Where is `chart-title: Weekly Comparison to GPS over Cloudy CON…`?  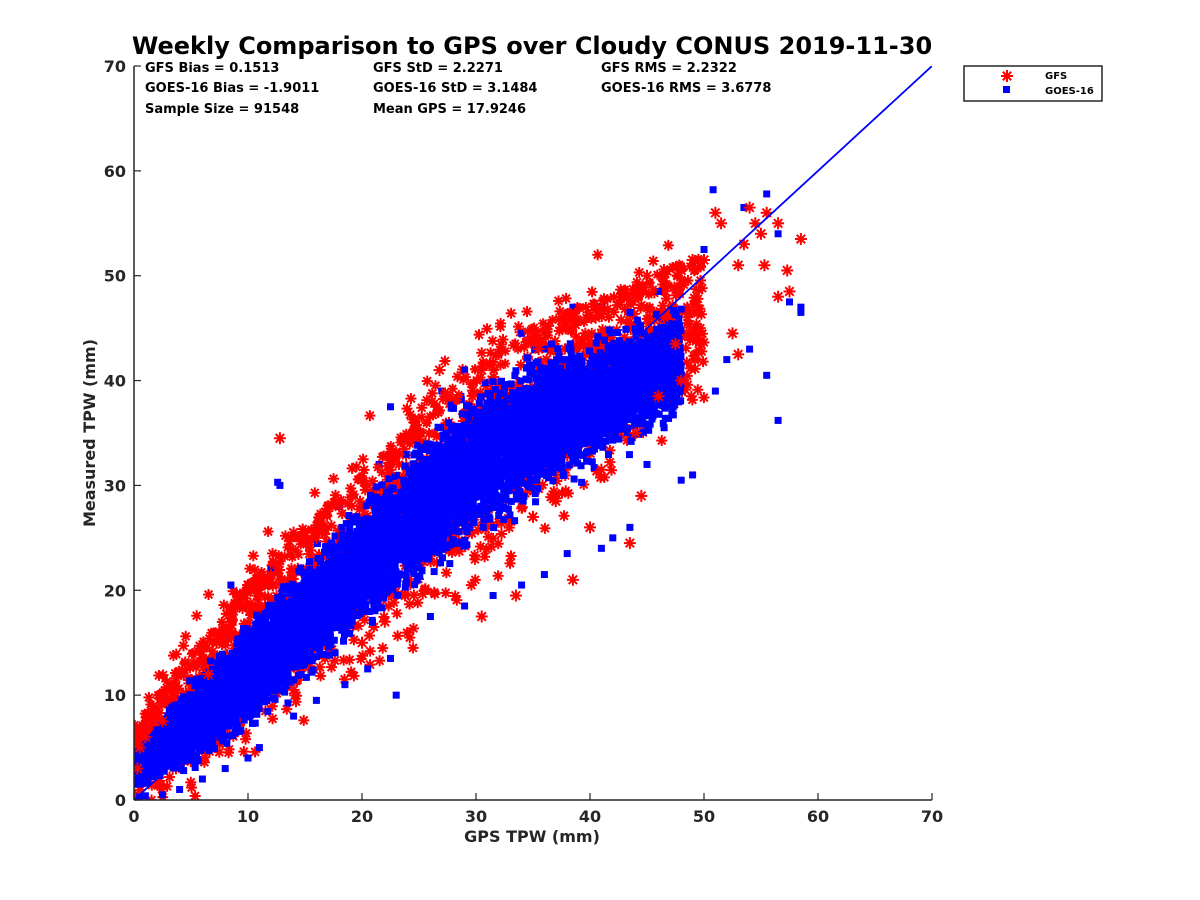
chart-title: Weekly Comparison to GPS over Cloudy CON… is located at coordinates (532, 46).